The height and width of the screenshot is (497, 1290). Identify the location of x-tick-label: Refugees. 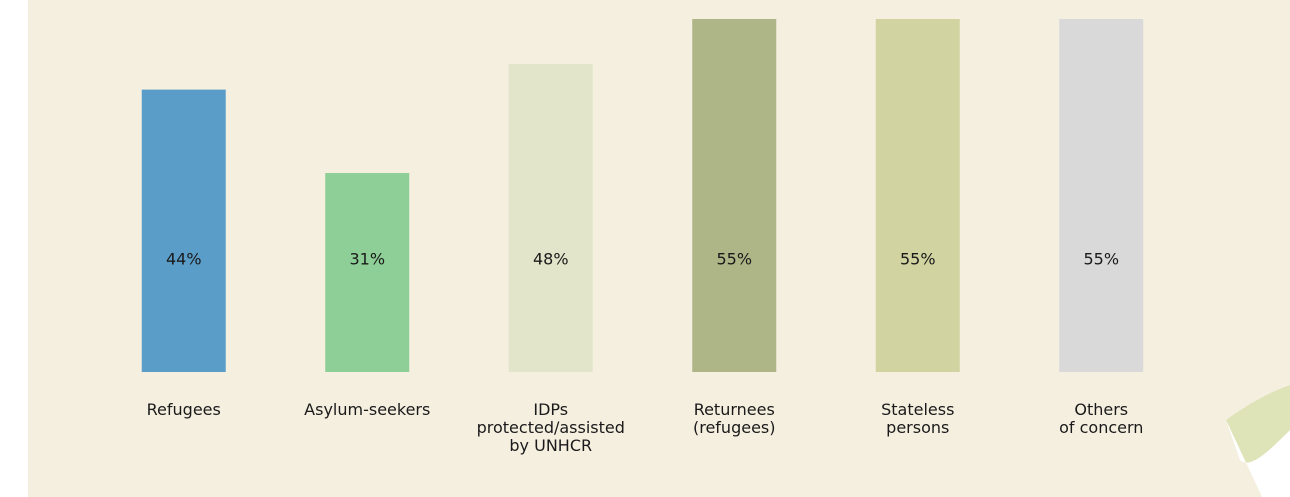
(184, 409).